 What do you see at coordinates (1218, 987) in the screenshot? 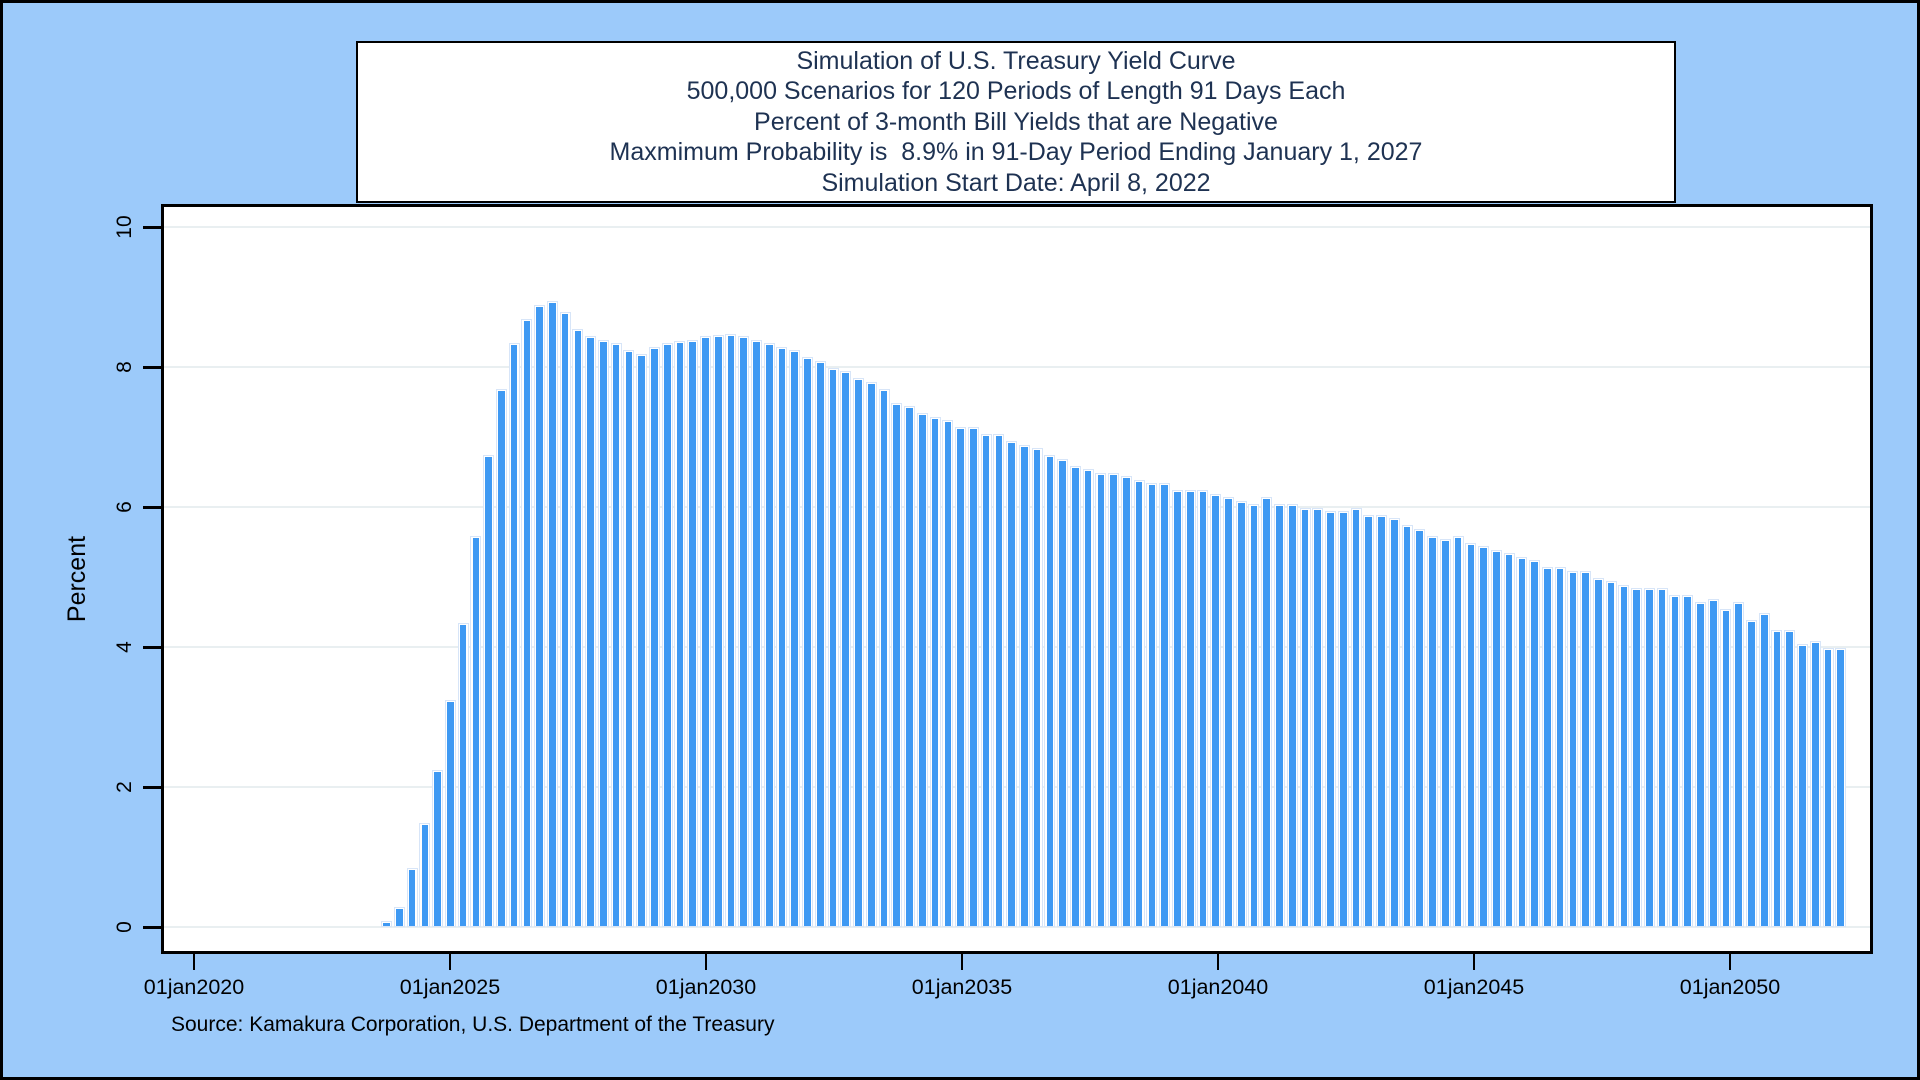
I see `x-tick-label: 01jan2040` at bounding box center [1218, 987].